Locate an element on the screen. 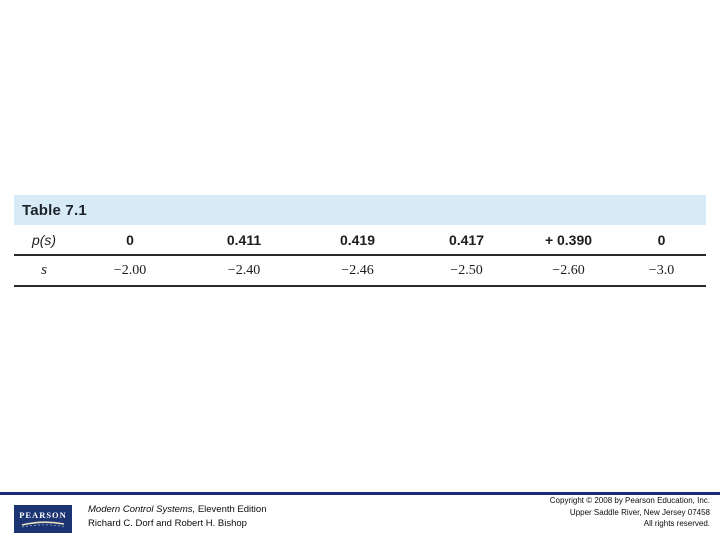  pearson-swoosh-icon is located at coordinates (43, 523).